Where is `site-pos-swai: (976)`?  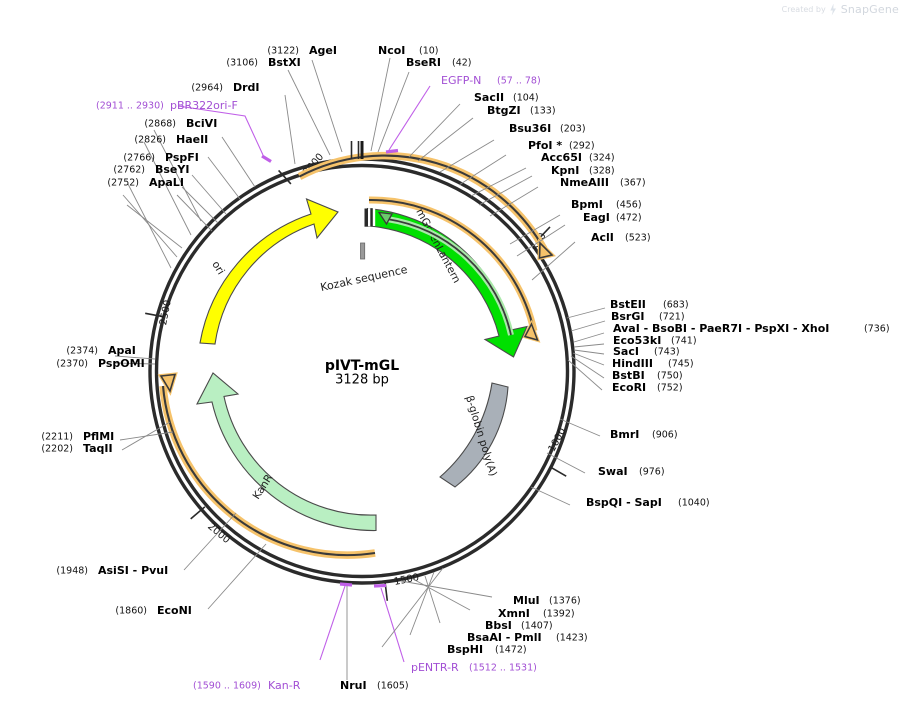
site-pos-swai: (976) is located at coordinates (652, 472).